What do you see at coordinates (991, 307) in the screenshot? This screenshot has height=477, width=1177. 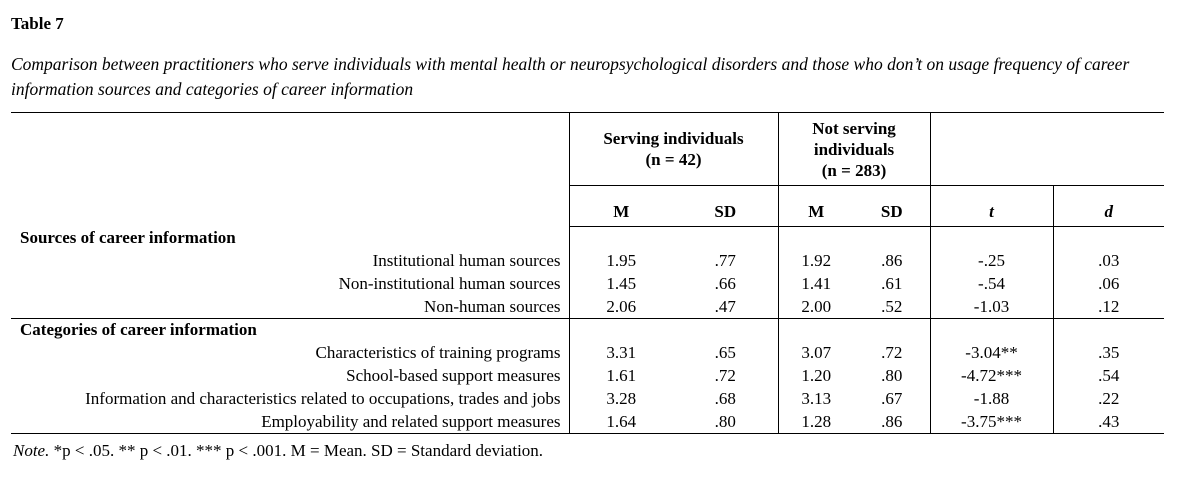 I see `value-cell: -1.03` at bounding box center [991, 307].